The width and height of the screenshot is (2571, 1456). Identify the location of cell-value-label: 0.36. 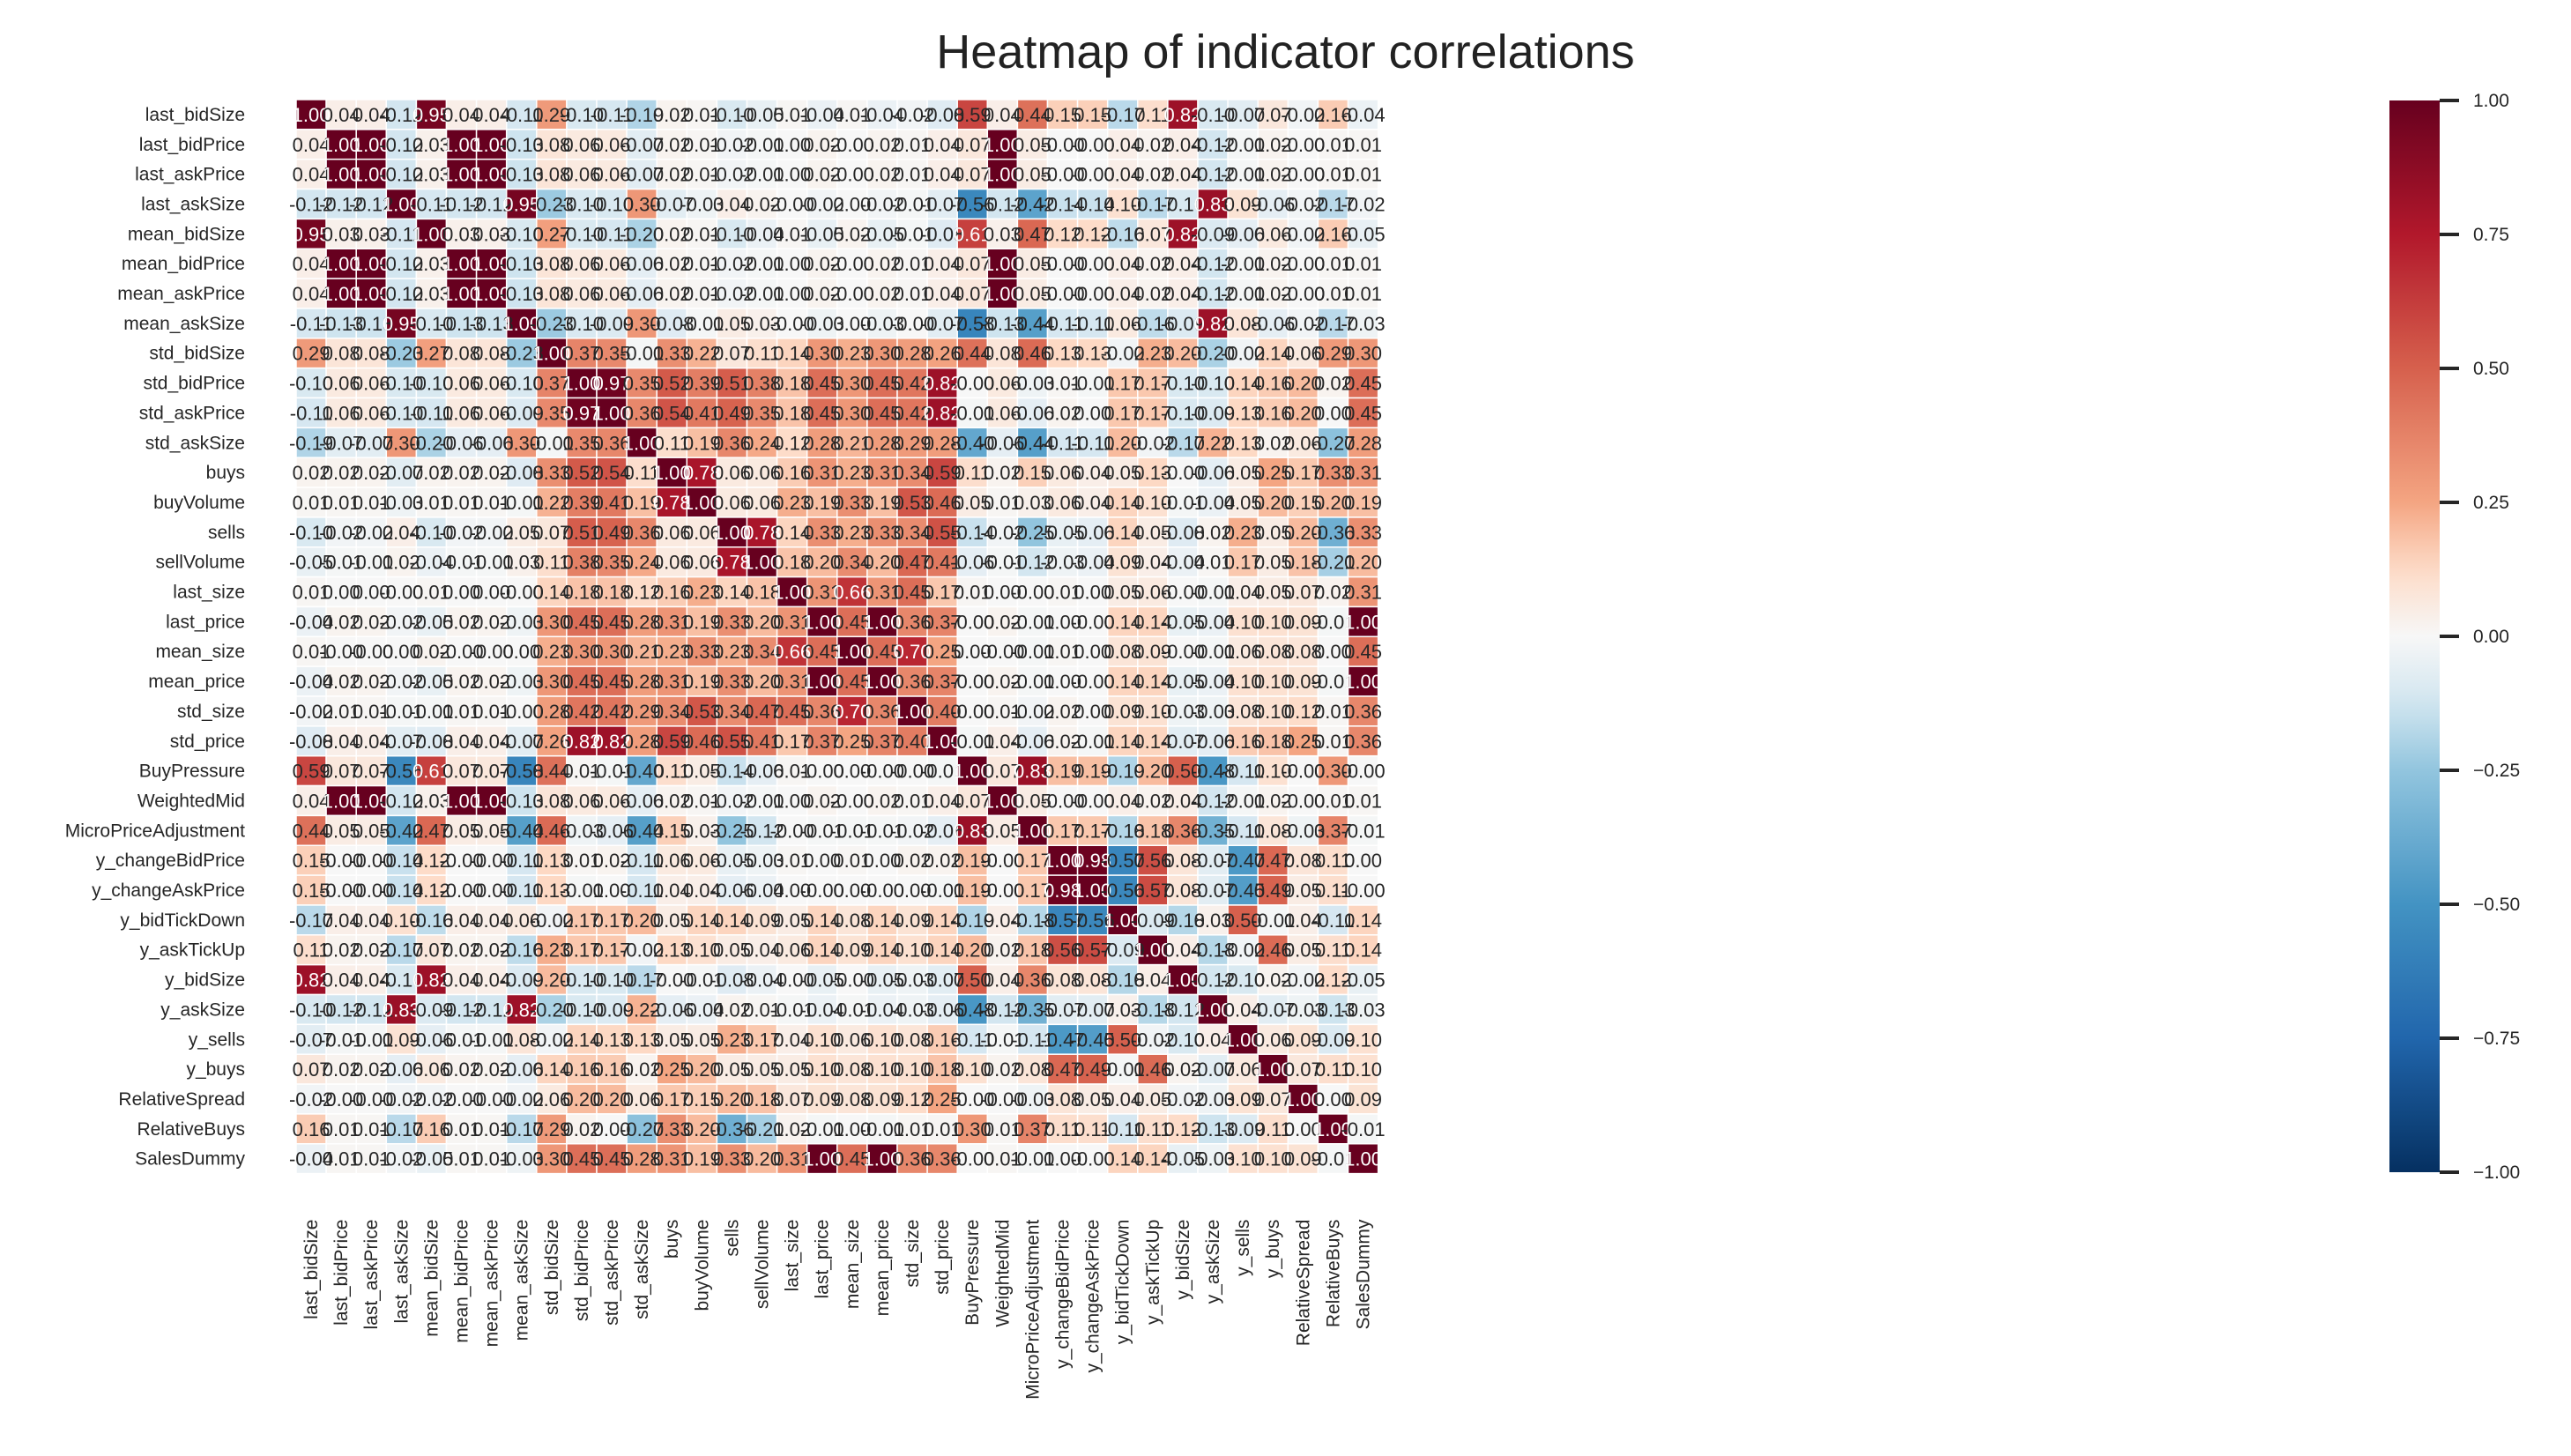
(1363, 742).